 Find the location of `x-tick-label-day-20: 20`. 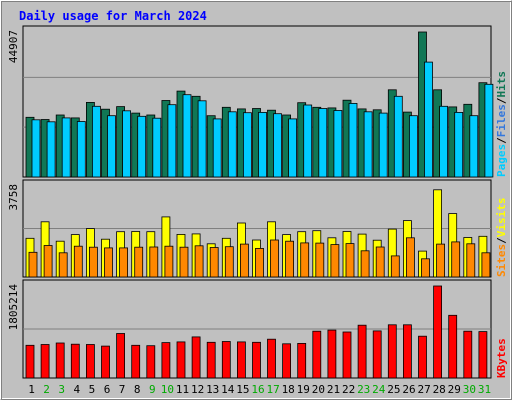

x-tick-label-day-20: 20 is located at coordinates (318, 389).